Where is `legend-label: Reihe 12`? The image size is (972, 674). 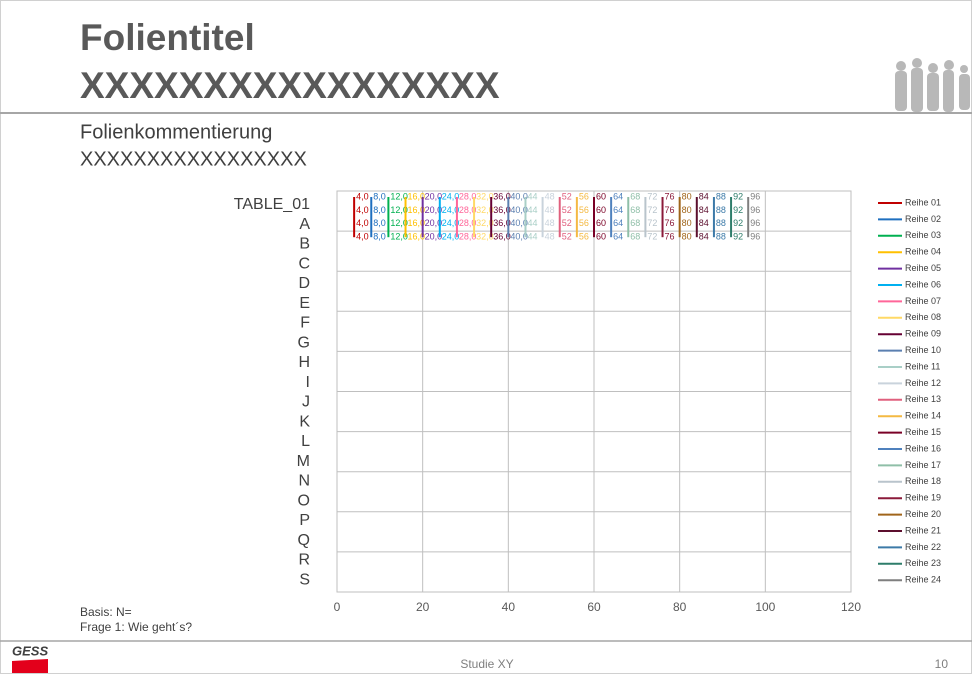
legend-label: Reihe 12 is located at coordinates (923, 383).